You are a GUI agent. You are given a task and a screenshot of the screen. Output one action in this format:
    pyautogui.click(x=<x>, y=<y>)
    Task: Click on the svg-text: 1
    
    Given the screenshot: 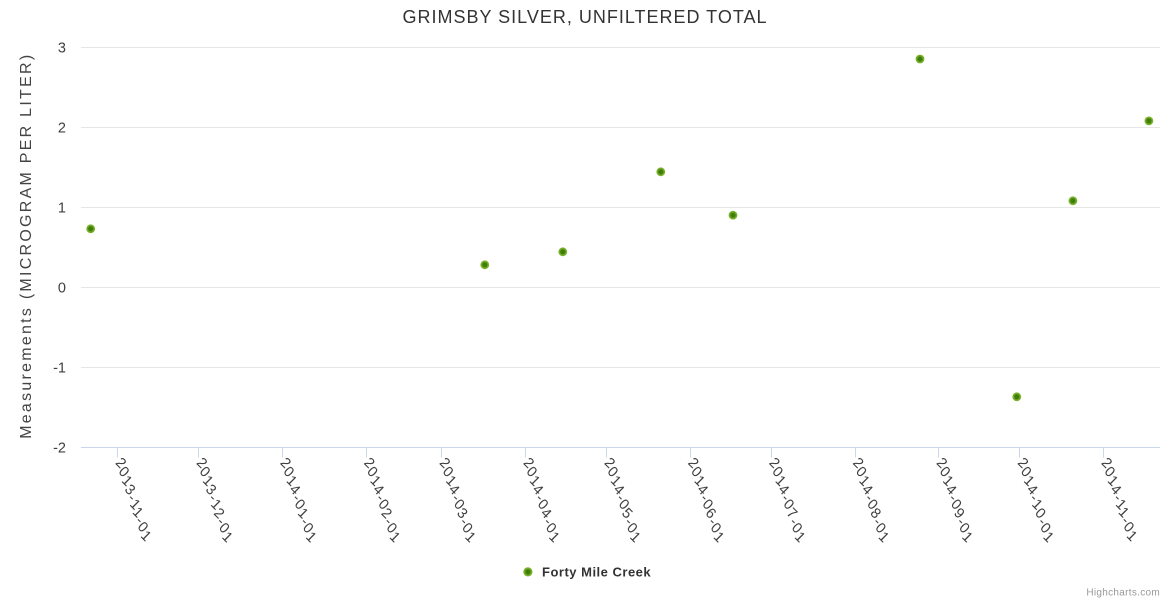 What is the action you would take?
    pyautogui.click(x=62, y=209)
    